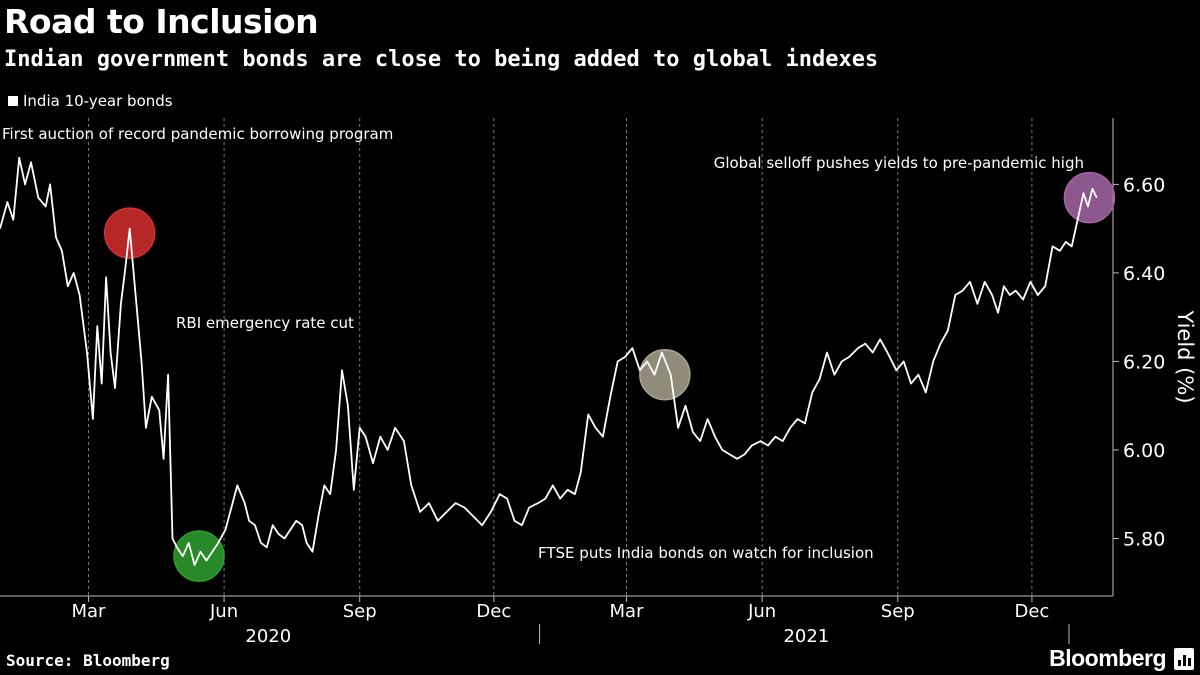 This screenshot has width=1200, height=675. Describe the element at coordinates (161, 21) in the screenshot. I see `chart-title: Road to Inclusion` at that location.